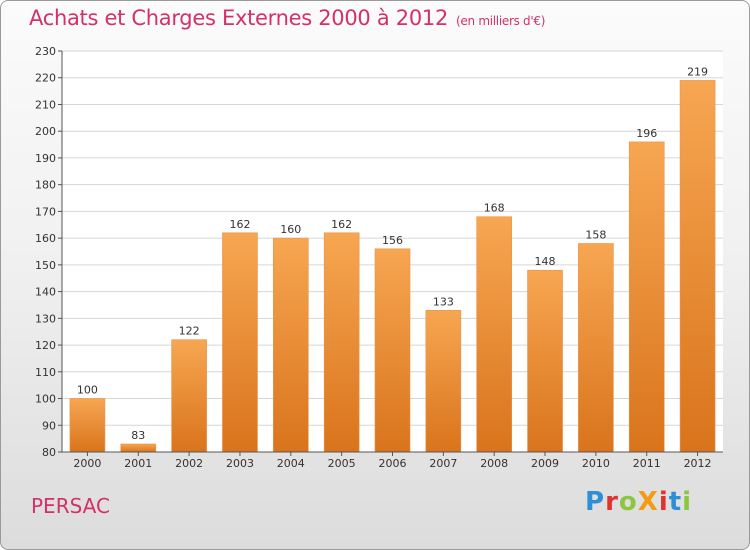 The image size is (750, 550). I want to click on y-tick-label: 200, so click(45, 131).